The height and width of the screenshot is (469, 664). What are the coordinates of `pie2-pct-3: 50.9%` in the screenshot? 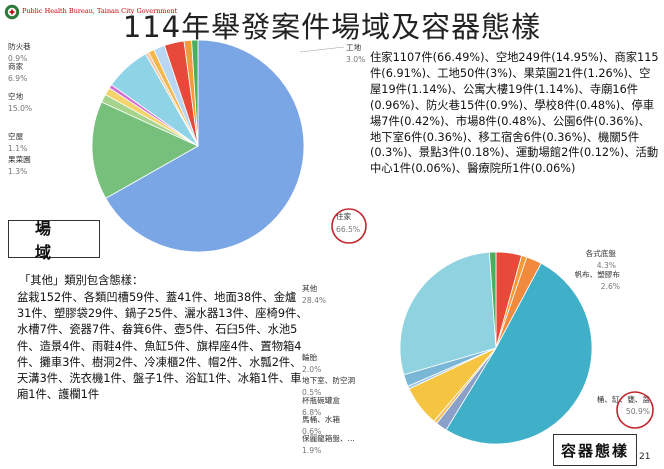 It's located at (638, 411).